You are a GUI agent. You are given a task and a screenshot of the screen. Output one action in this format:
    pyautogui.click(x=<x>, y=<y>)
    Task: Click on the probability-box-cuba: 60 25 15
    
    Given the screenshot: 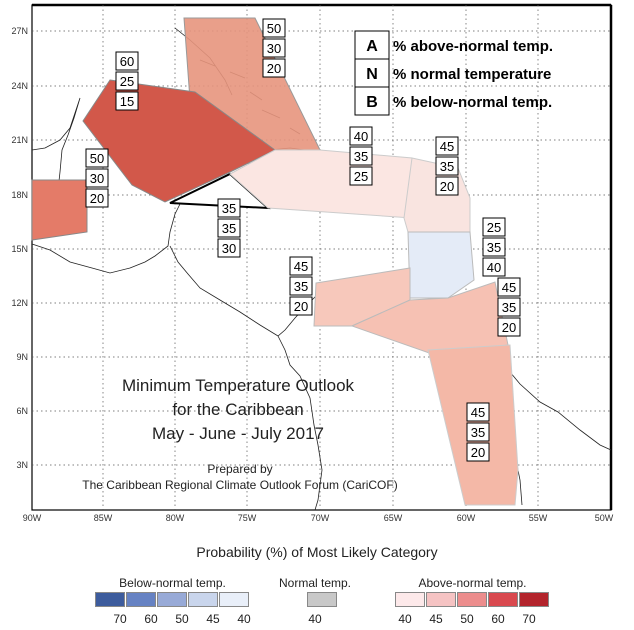 What is the action you would take?
    pyautogui.click(x=127, y=81)
    